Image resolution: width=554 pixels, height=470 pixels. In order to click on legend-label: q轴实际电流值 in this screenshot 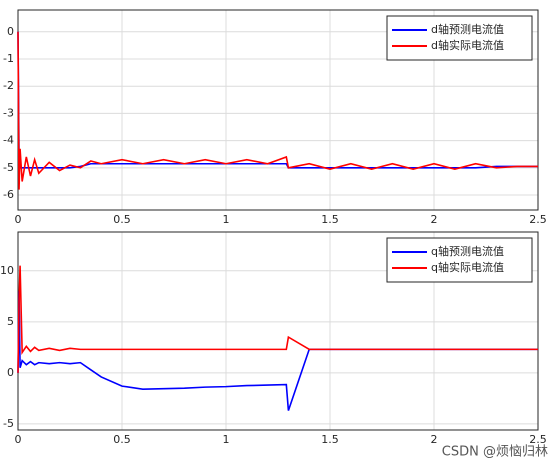, I will do `click(467, 267)`.